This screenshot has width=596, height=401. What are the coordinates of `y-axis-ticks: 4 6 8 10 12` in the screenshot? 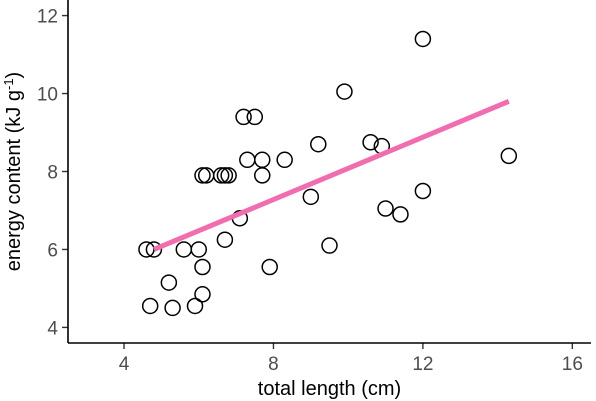 It's located at (52, 173).